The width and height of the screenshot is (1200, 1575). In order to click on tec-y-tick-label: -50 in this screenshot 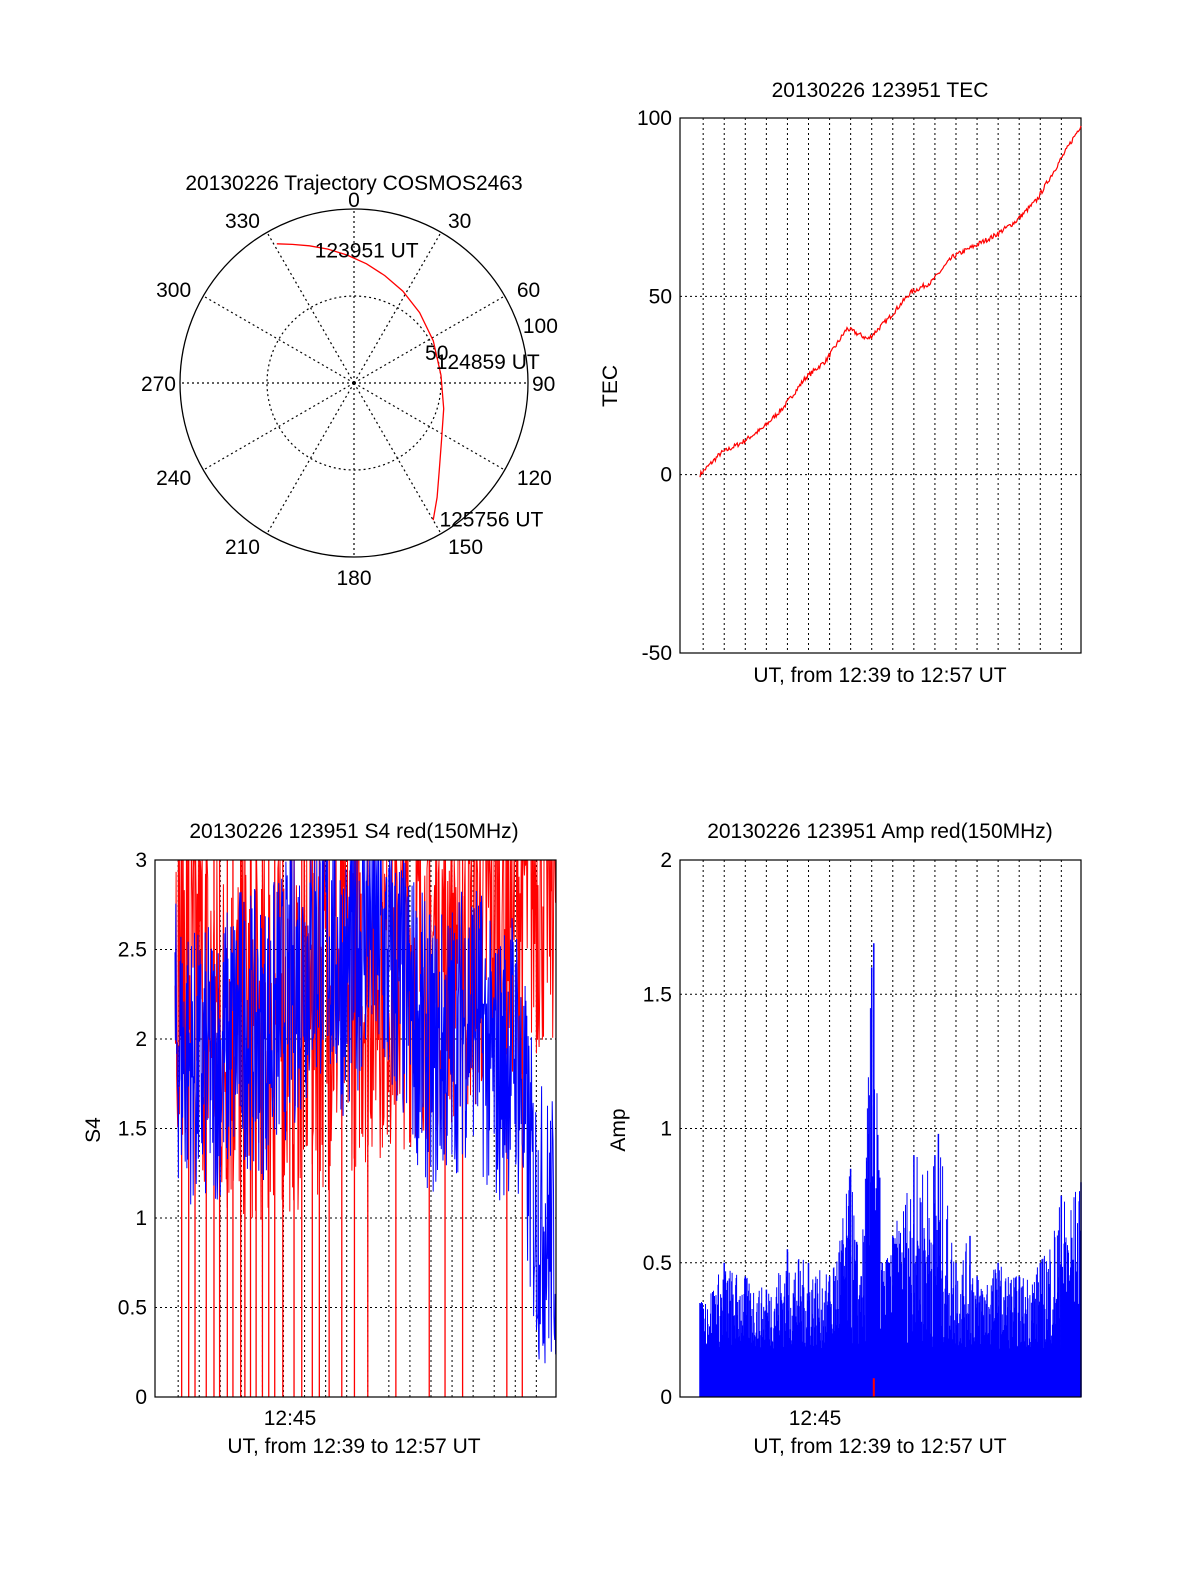, I will do `click(657, 653)`.